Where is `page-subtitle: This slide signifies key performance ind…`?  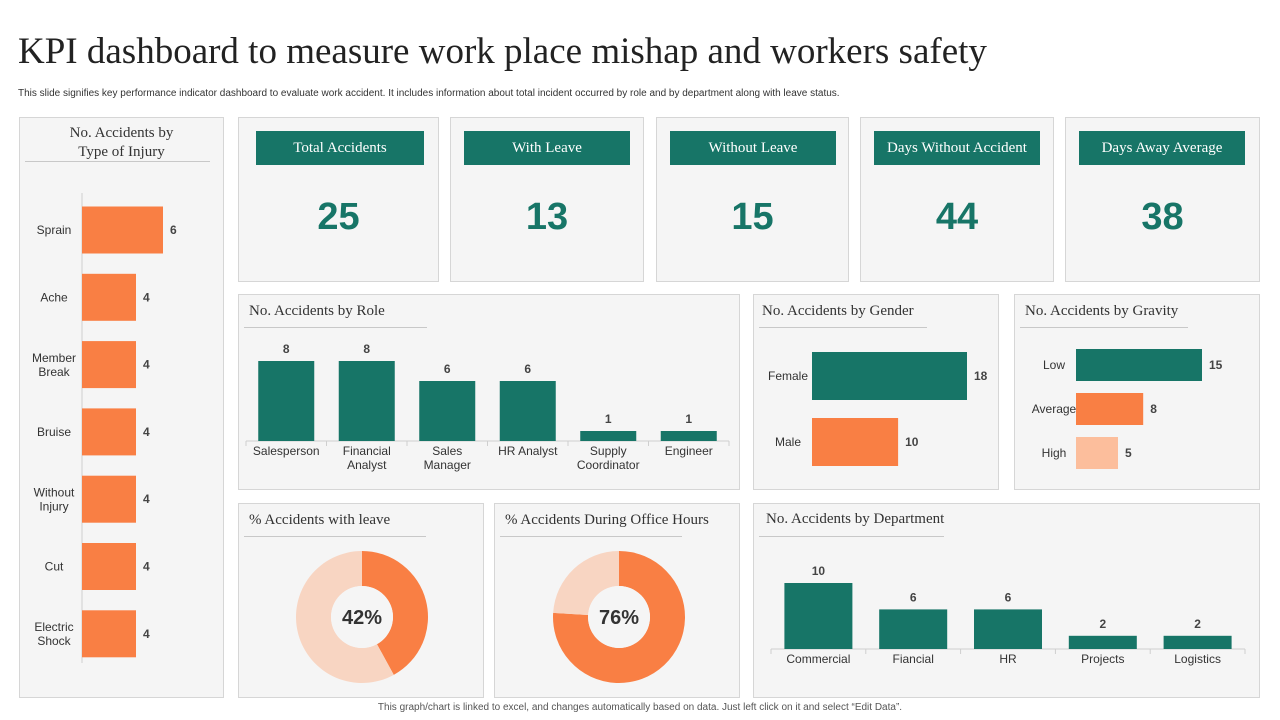 page-subtitle: This slide signifies key performance ind… is located at coordinates (429, 93).